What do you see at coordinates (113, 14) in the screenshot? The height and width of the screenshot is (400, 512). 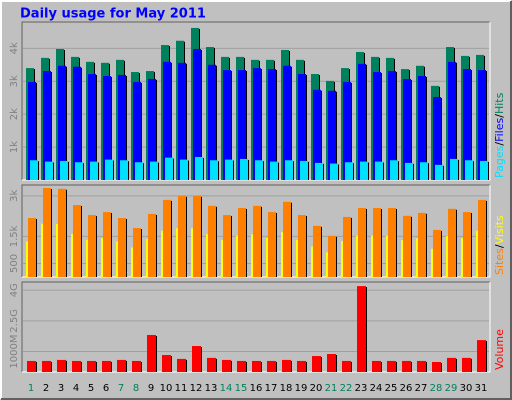 I see `chart-title: Daily usage for May 2011` at bounding box center [113, 14].